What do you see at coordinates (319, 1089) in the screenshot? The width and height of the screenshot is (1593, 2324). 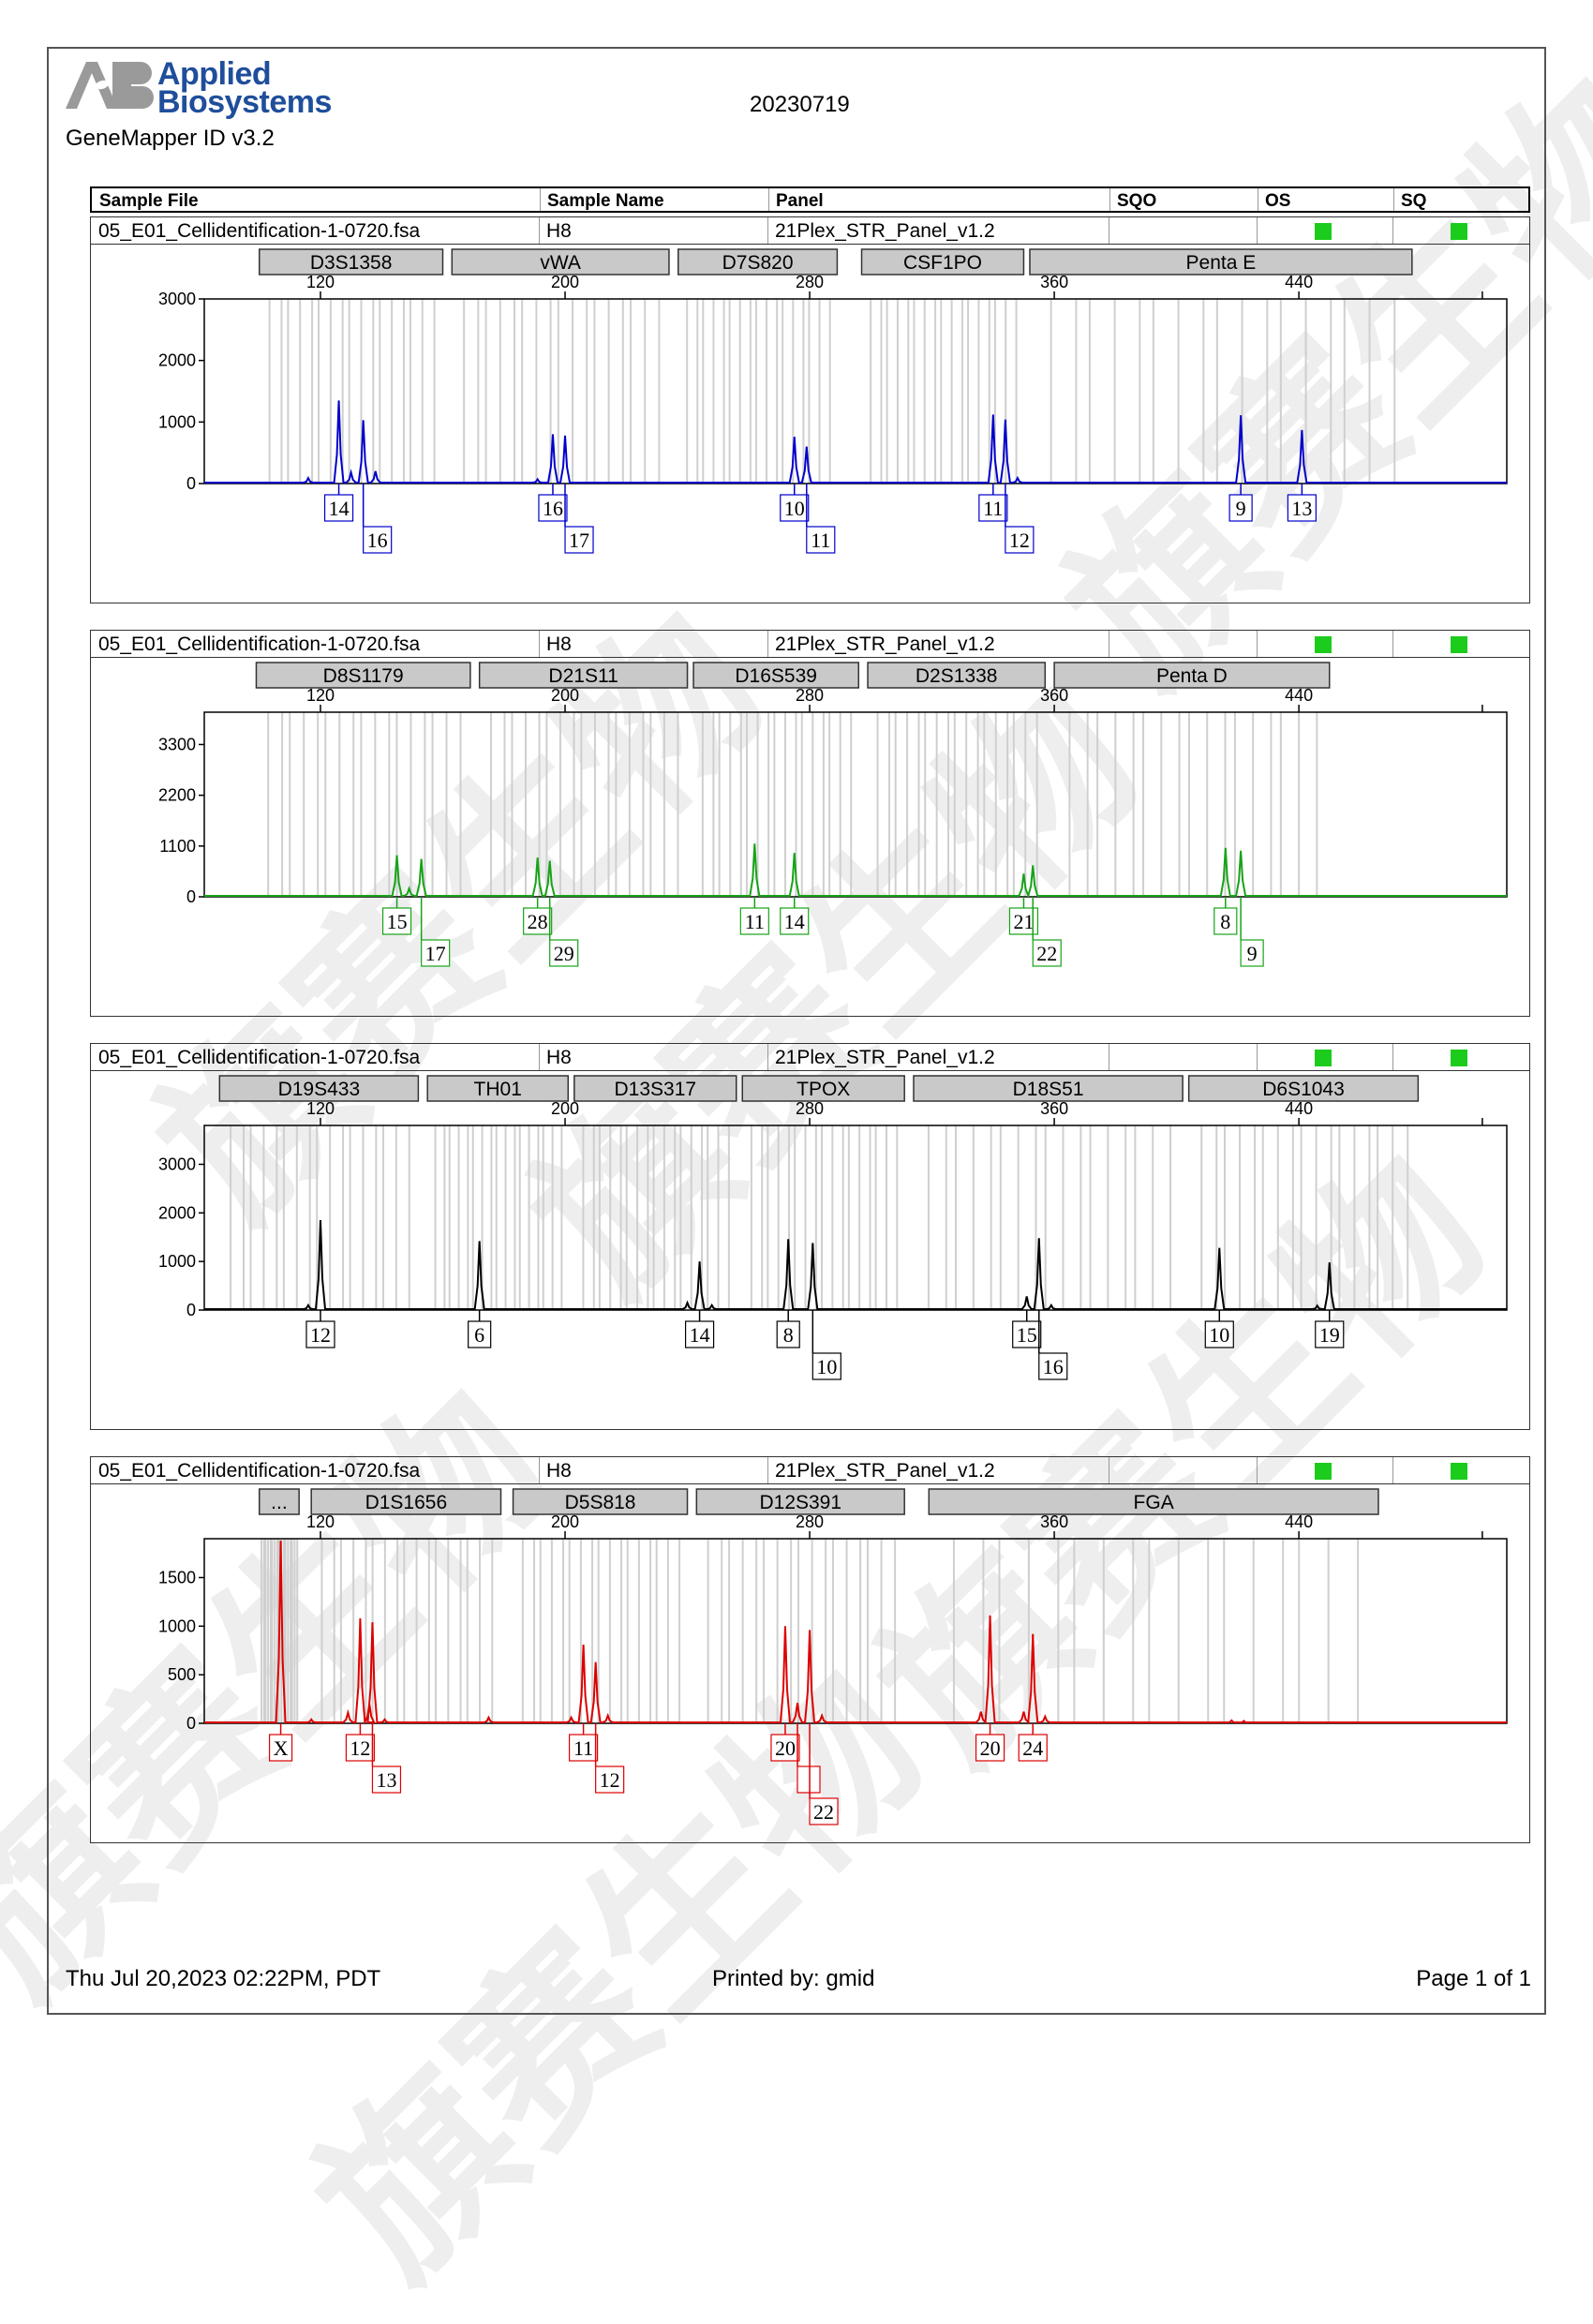 I see `locus-label: D19S433` at bounding box center [319, 1089].